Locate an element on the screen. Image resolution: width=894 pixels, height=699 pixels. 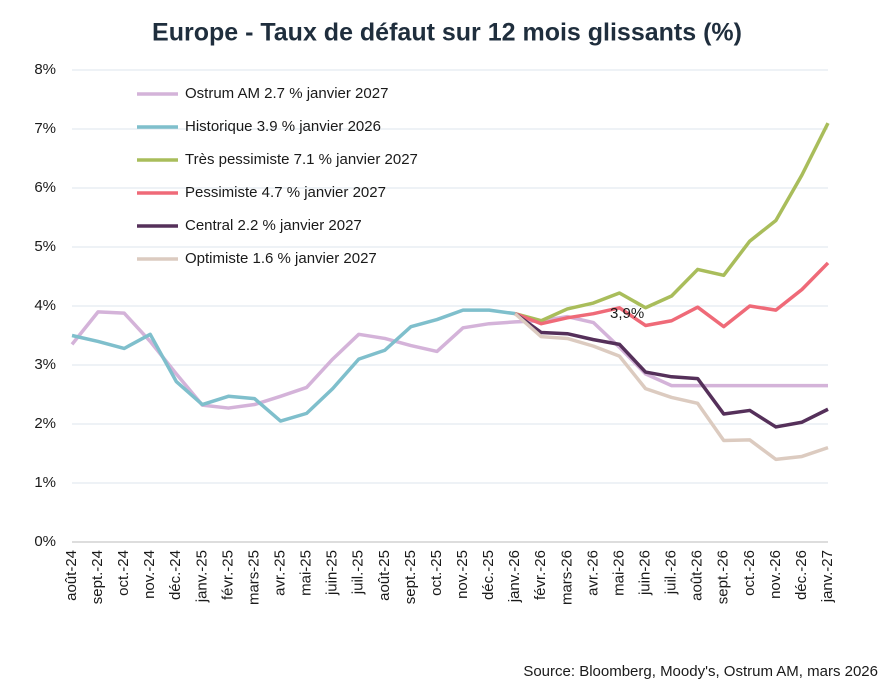
legend-label: Historique 3.9 % janvier 2026 is located at coordinates (283, 126).